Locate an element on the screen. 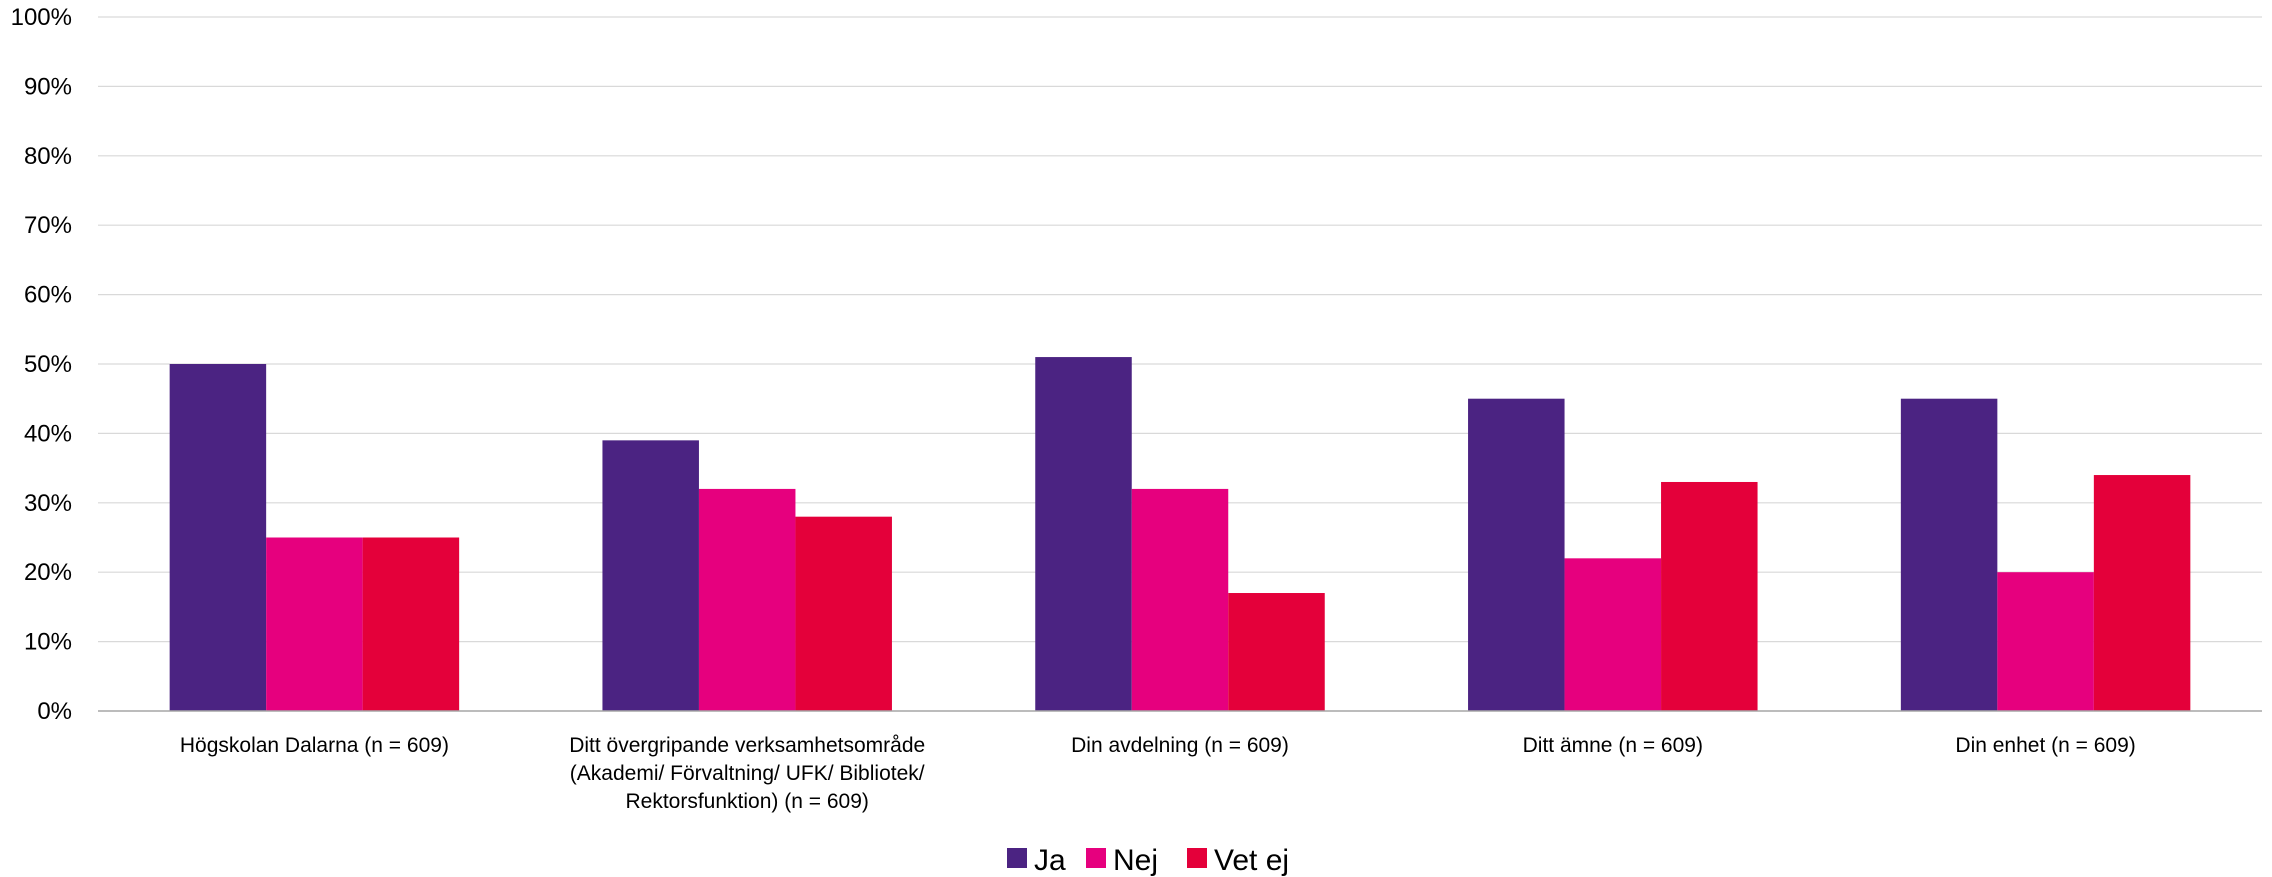 The height and width of the screenshot is (877, 2272). y-tick-label: 30% is located at coordinates (48, 503).